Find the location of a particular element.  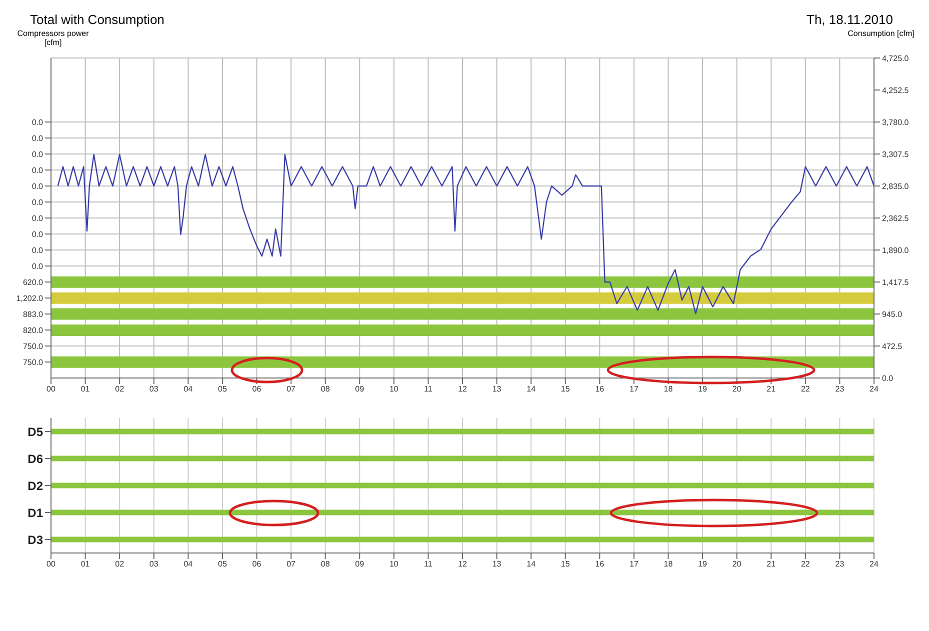

y2-axis-title: Consumption [cfm] is located at coordinates (881, 33).